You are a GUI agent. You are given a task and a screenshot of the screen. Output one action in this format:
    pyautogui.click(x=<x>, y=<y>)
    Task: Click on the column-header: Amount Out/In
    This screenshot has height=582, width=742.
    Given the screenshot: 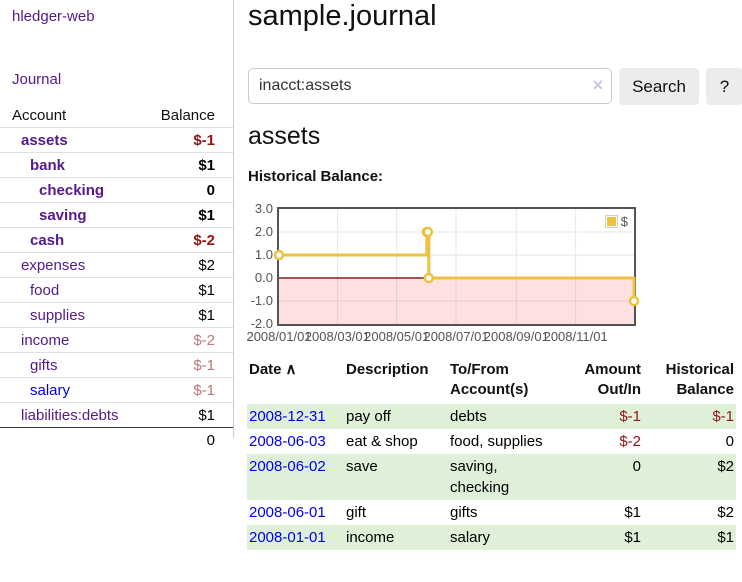 What is the action you would take?
    pyautogui.click(x=600, y=381)
    